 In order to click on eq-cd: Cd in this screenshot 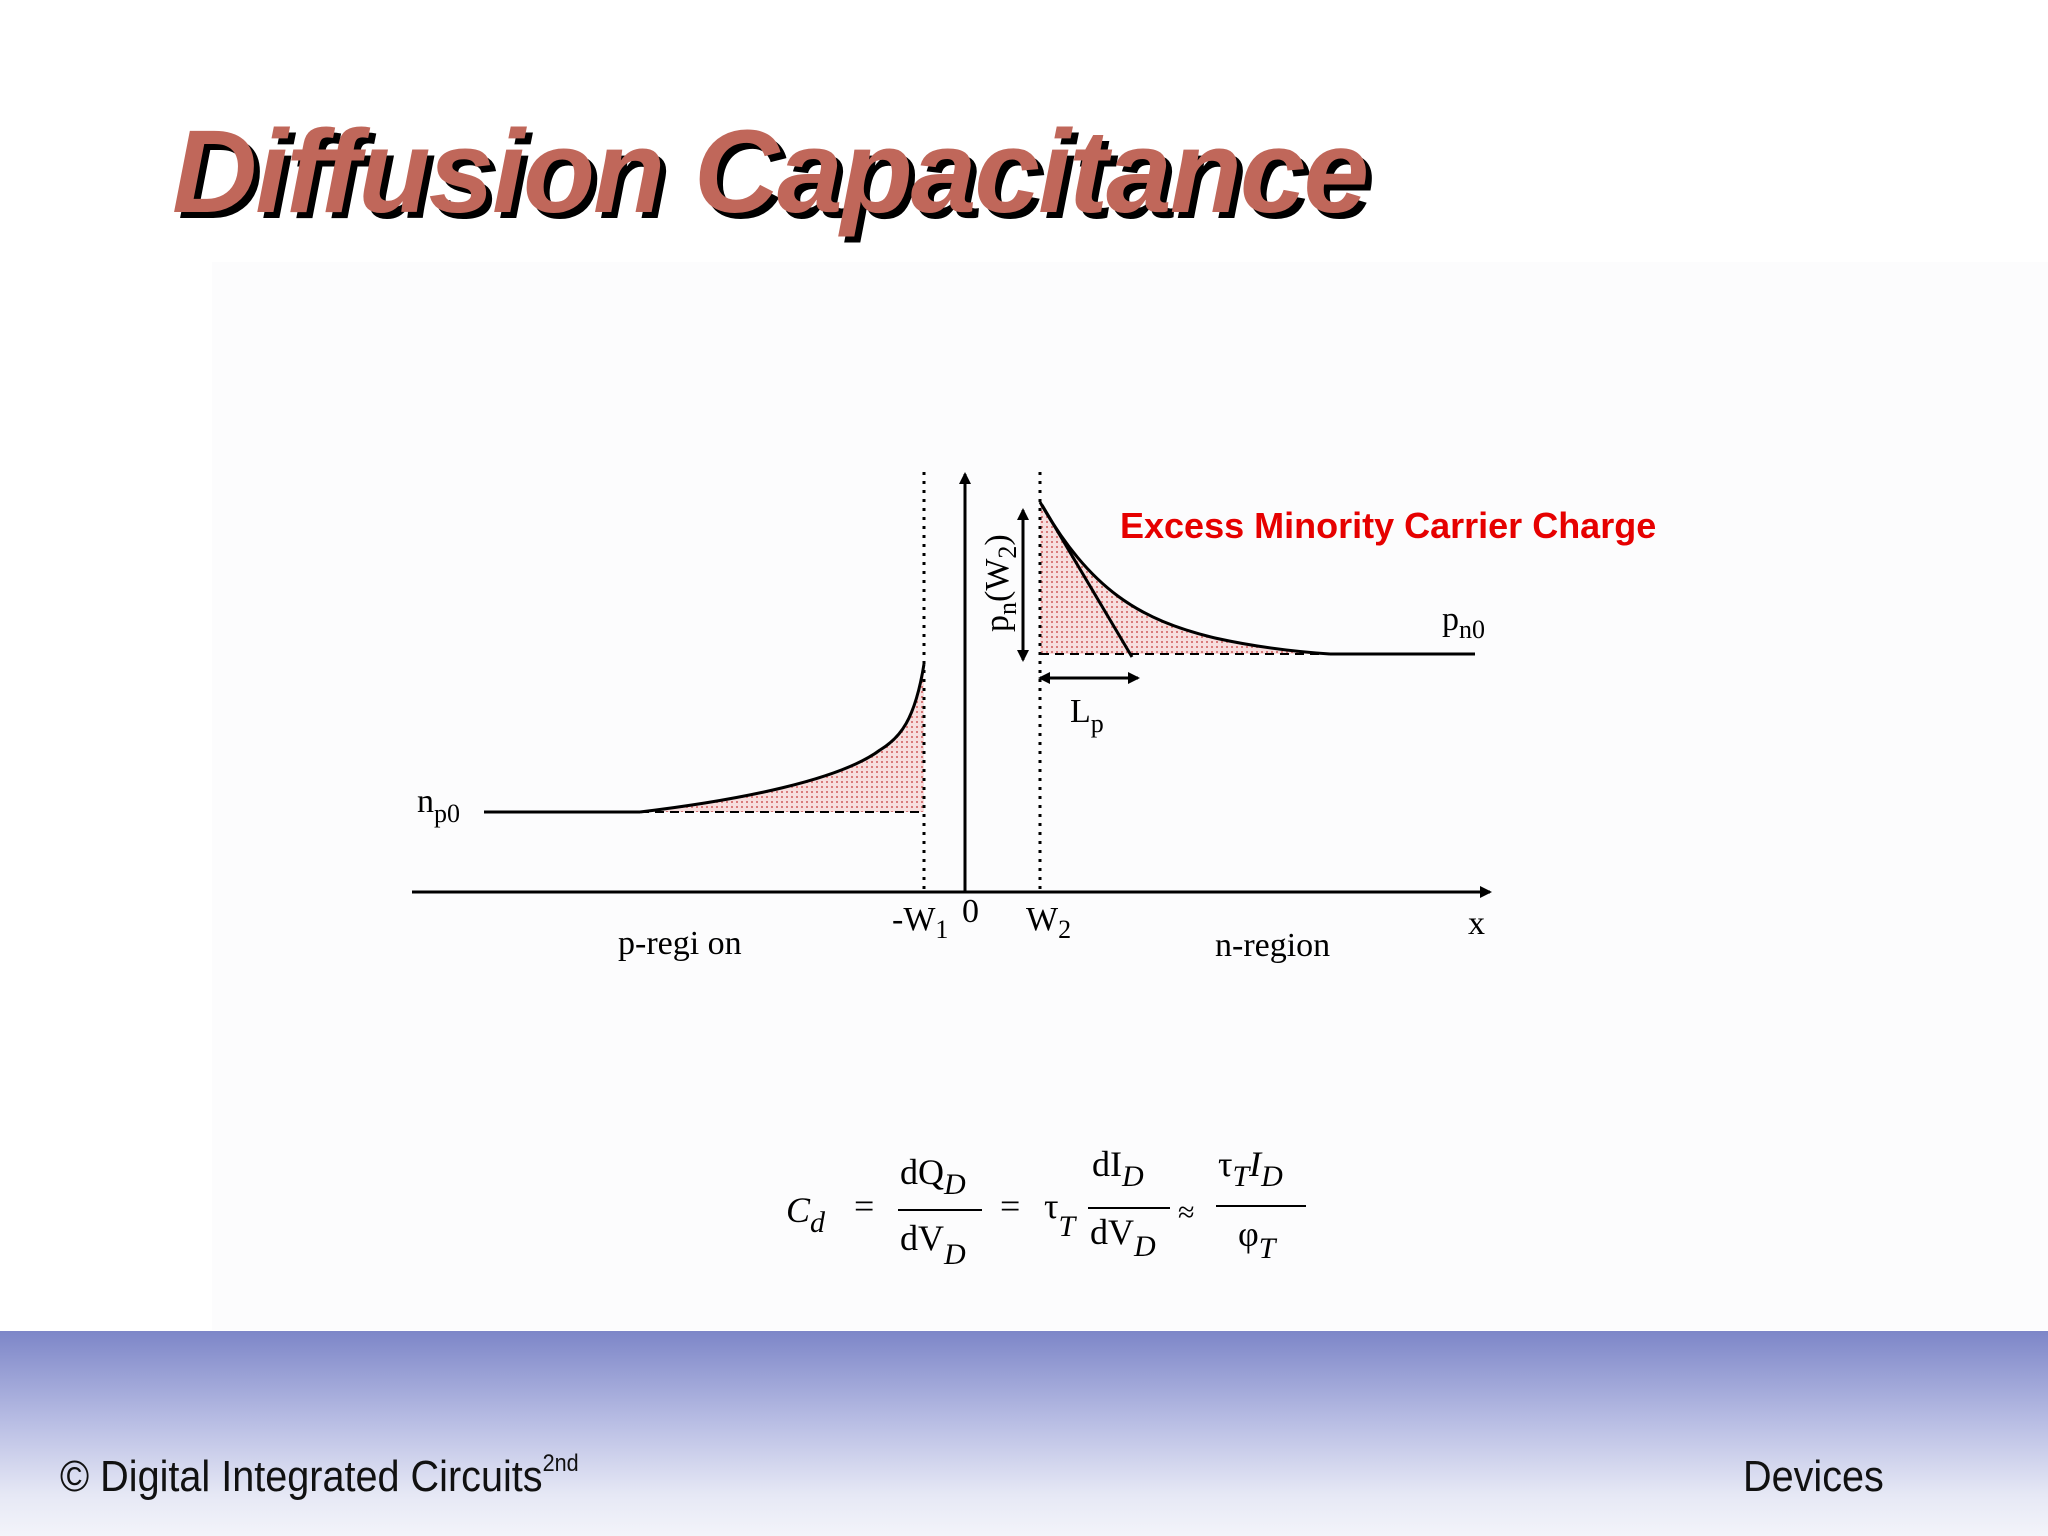, I will do `click(806, 1214)`.